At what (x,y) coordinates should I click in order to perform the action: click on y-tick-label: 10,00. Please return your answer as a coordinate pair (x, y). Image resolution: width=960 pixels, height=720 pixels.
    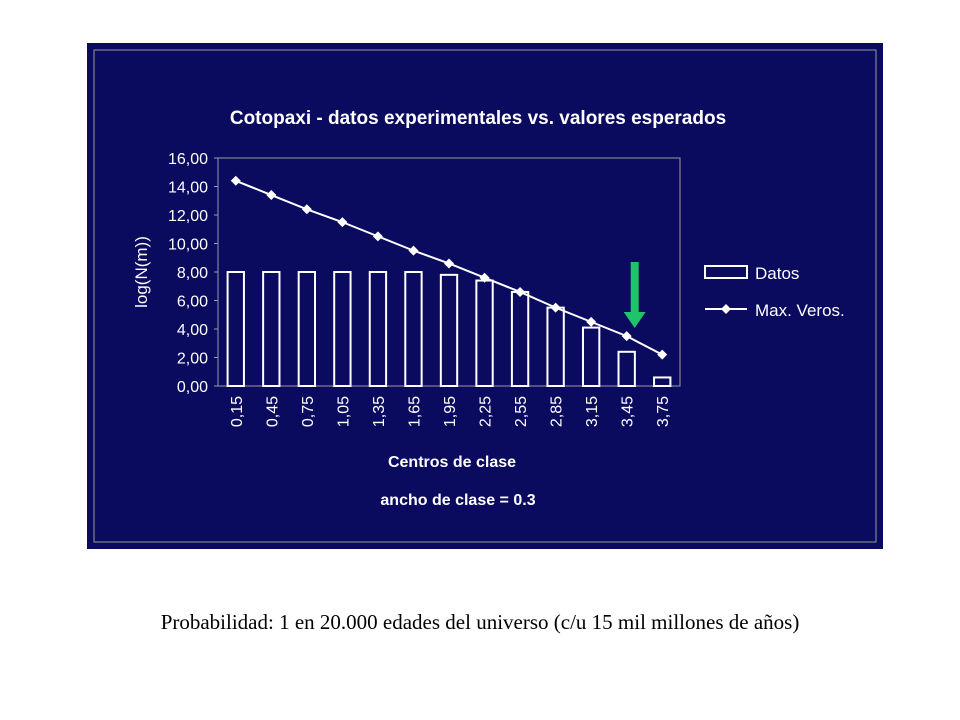
    Looking at the image, I should click on (188, 245).